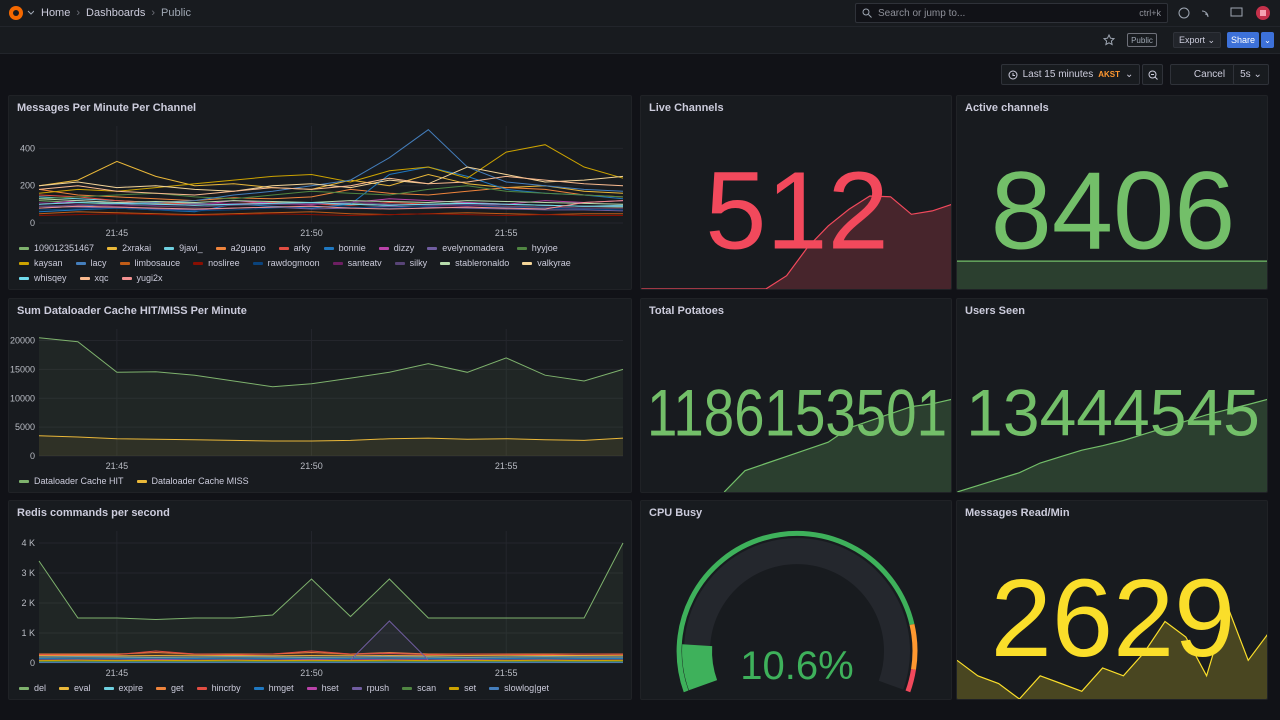 The height and width of the screenshot is (720, 1280). Describe the element at coordinates (462, 688) in the screenshot. I see `legend-item: set` at that location.